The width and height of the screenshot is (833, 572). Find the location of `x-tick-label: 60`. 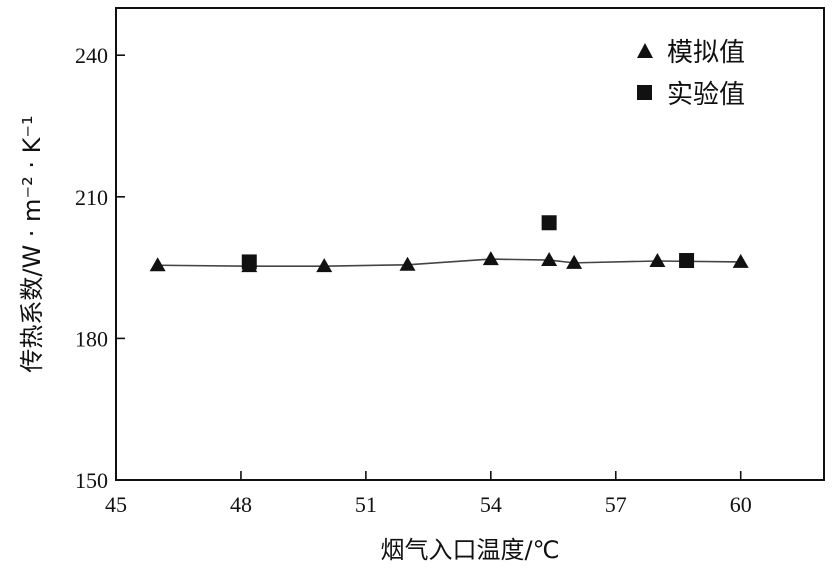

x-tick-label: 60 is located at coordinates (741, 504).